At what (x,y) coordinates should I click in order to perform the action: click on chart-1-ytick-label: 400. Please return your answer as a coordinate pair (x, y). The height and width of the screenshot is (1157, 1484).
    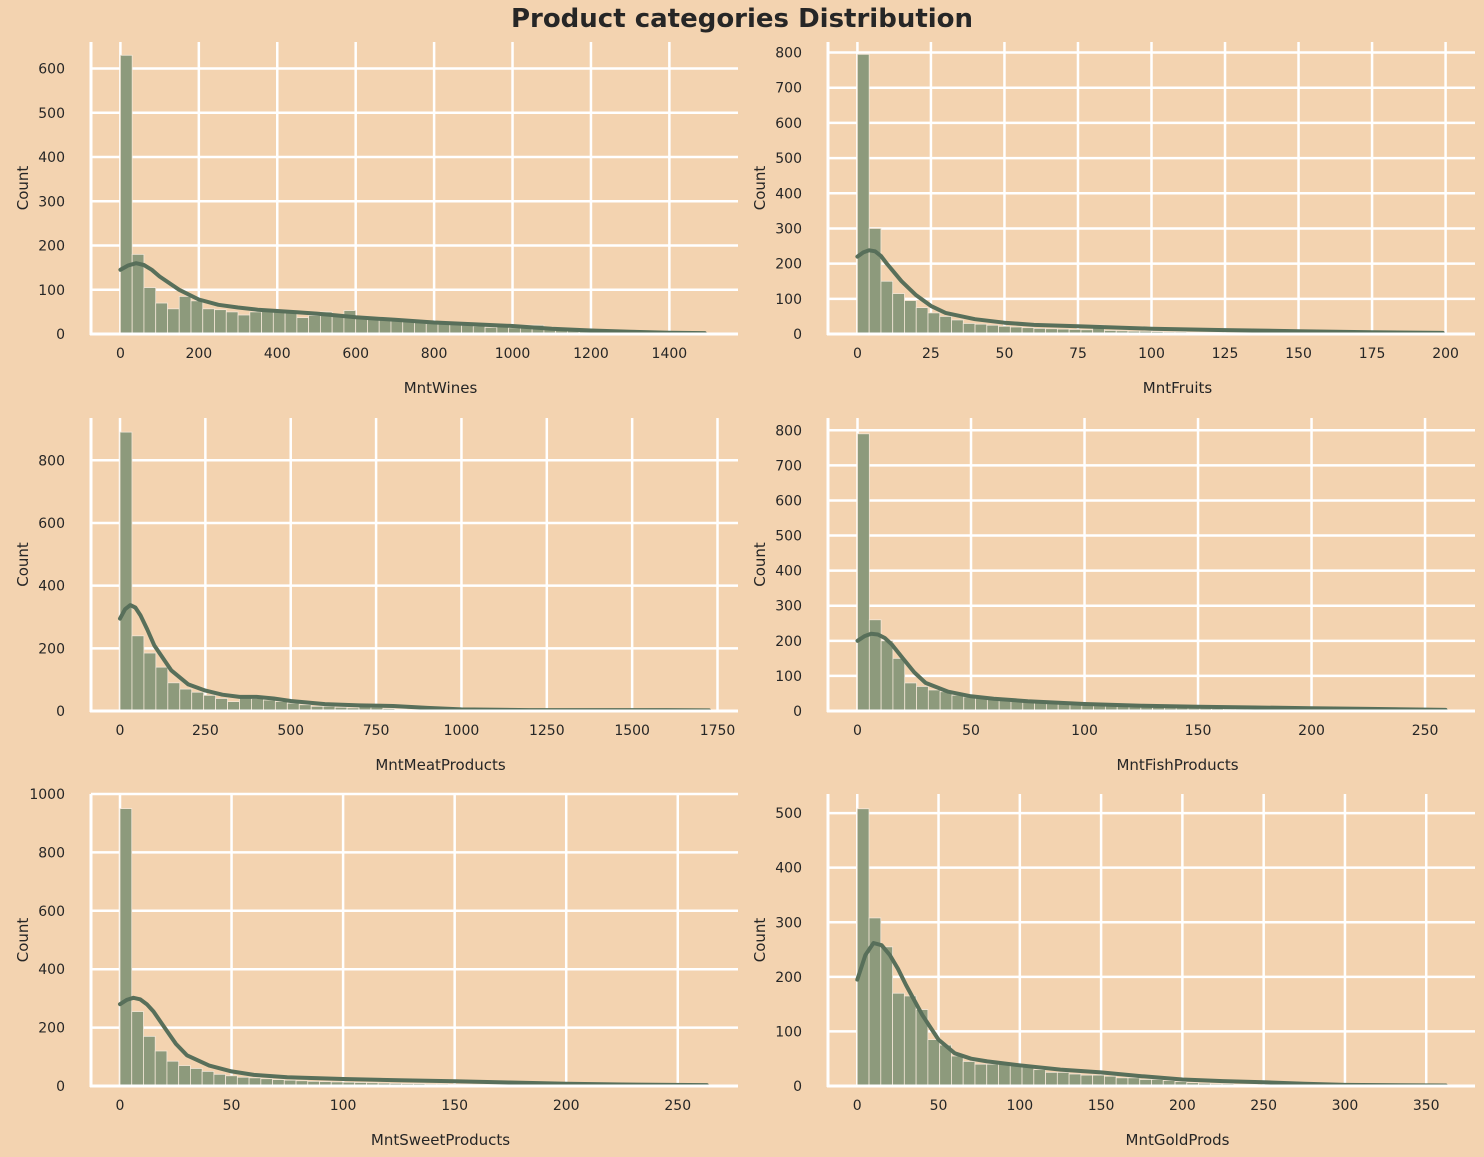
    Looking at the image, I should click on (51, 158).